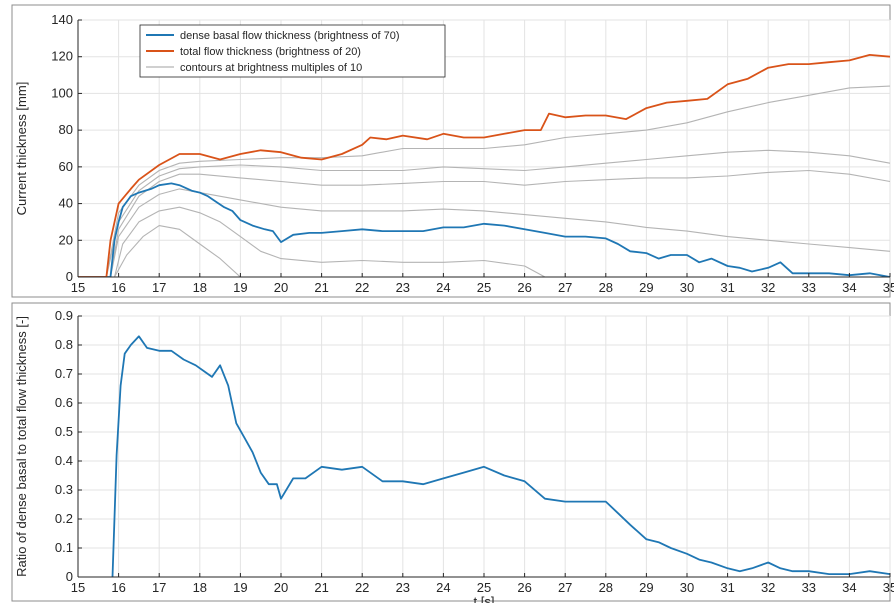 The height and width of the screenshot is (603, 894). Describe the element at coordinates (64, 518) in the screenshot. I see `y-tick-label: 0.2` at that location.